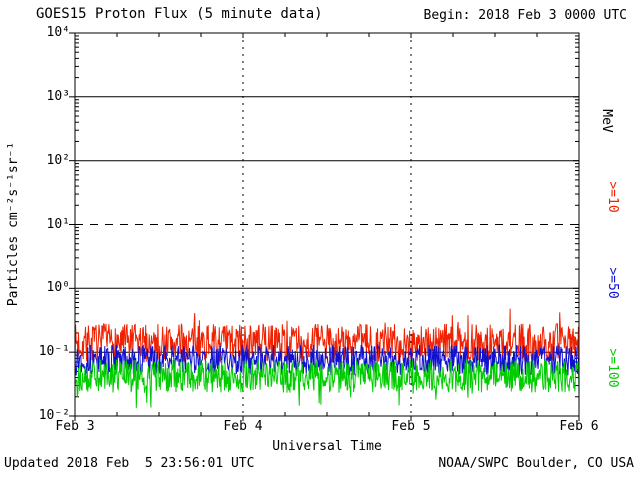 The height and width of the screenshot is (480, 640). I want to click on y-tick-label: 10⁰, so click(58, 287).